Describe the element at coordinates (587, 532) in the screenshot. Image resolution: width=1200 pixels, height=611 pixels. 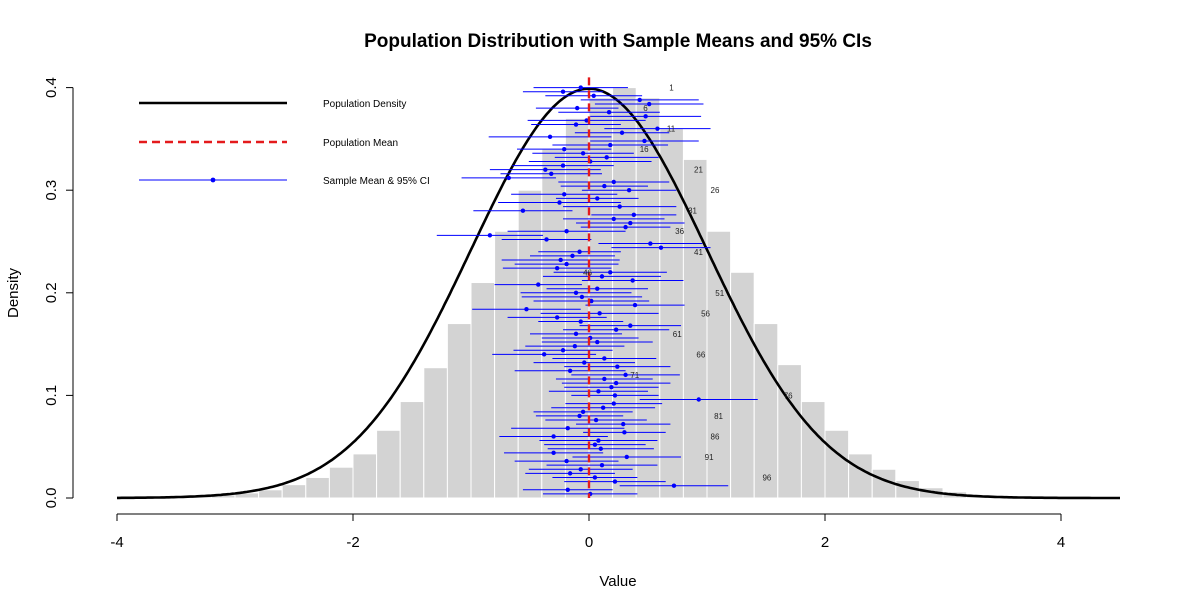
I see `x-axis: -4 -2 0 2 4` at that location.